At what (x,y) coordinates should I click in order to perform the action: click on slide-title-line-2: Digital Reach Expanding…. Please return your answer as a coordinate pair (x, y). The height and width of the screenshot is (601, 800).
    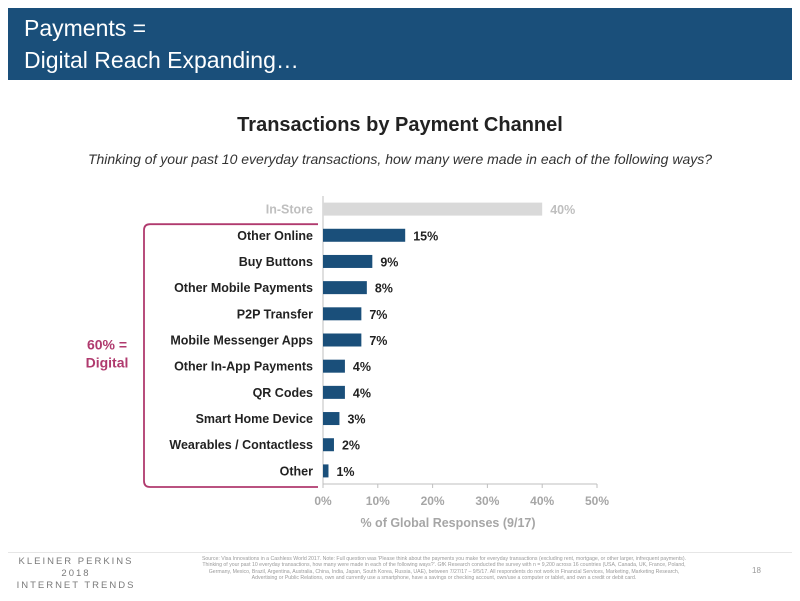
    Looking at the image, I should click on (161, 60).